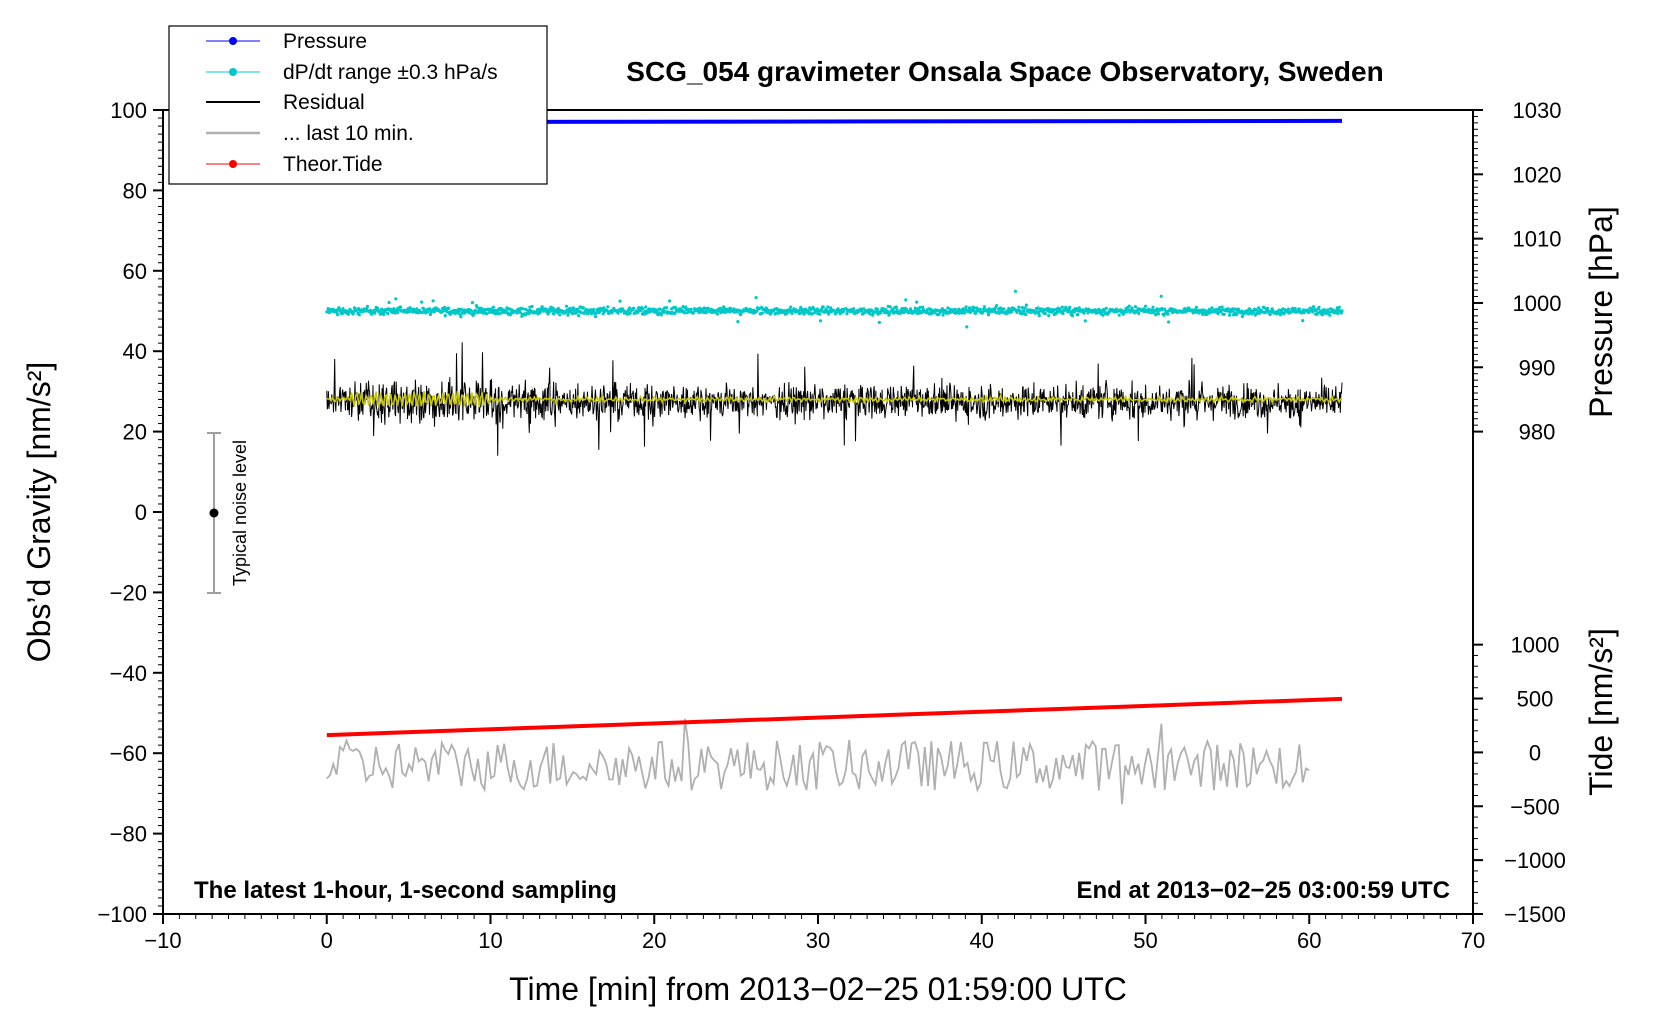 The width and height of the screenshot is (1660, 1020). I want to click on tide-tick-label: −1500, so click(1535, 914).